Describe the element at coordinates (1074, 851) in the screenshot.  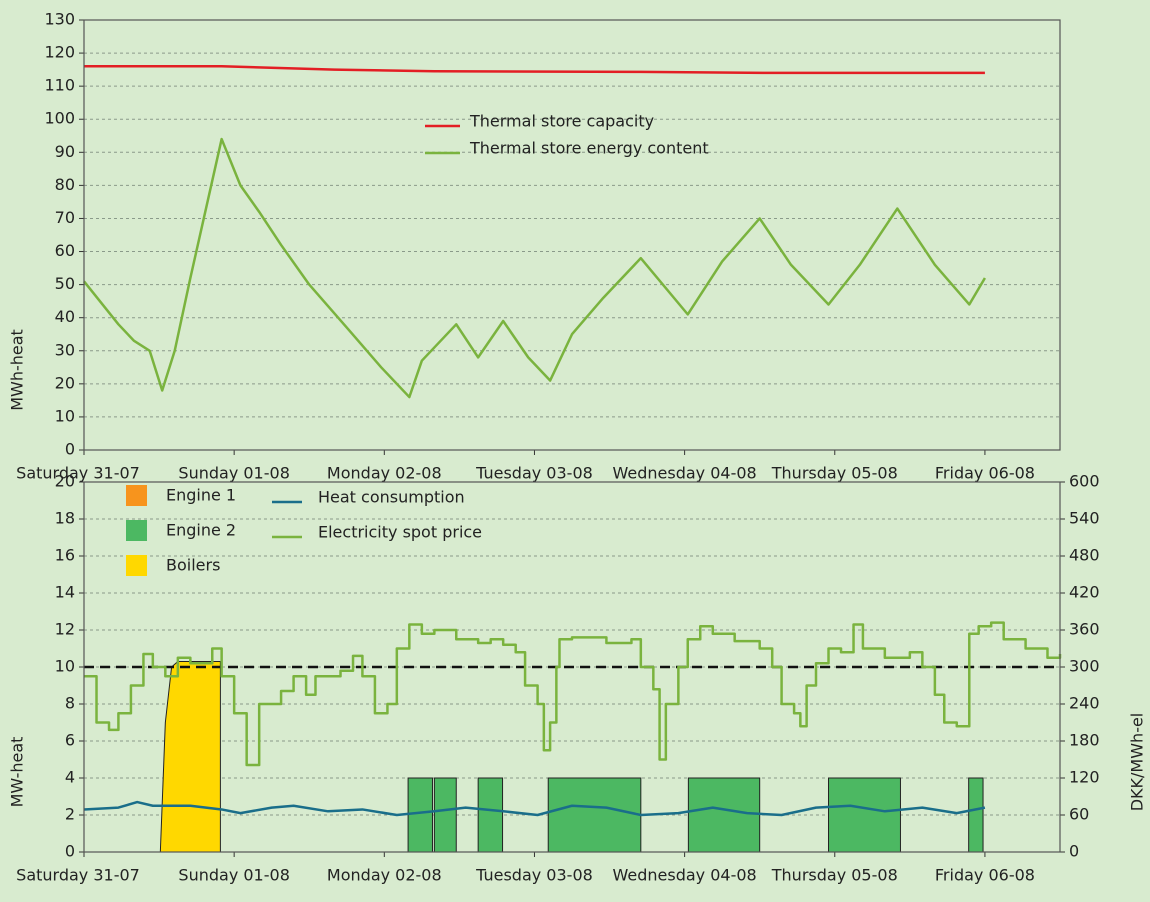
I see `y2-tick-label: 0` at that location.